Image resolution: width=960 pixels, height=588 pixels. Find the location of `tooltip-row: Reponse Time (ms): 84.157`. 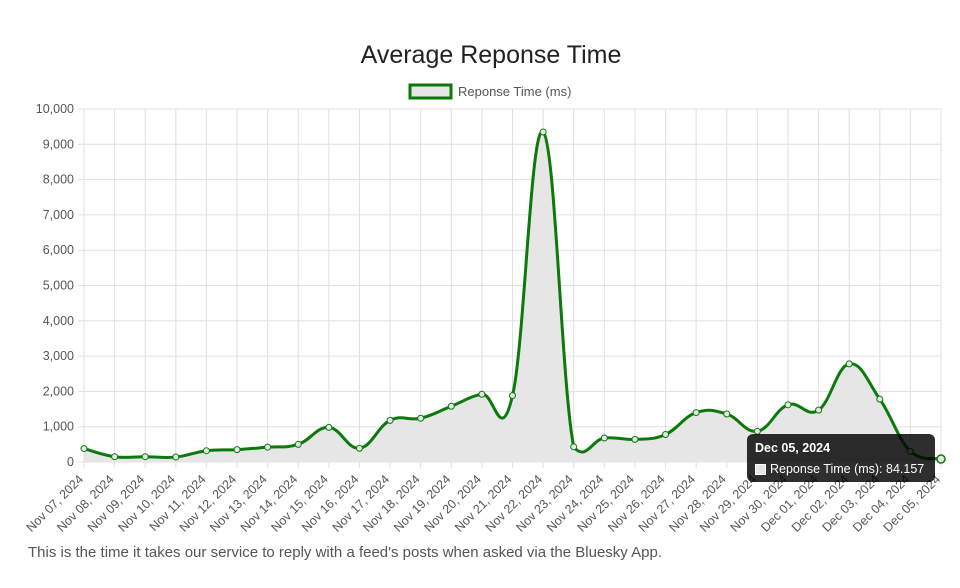

tooltip-row: Reponse Time (ms): 84.157 is located at coordinates (841, 469).